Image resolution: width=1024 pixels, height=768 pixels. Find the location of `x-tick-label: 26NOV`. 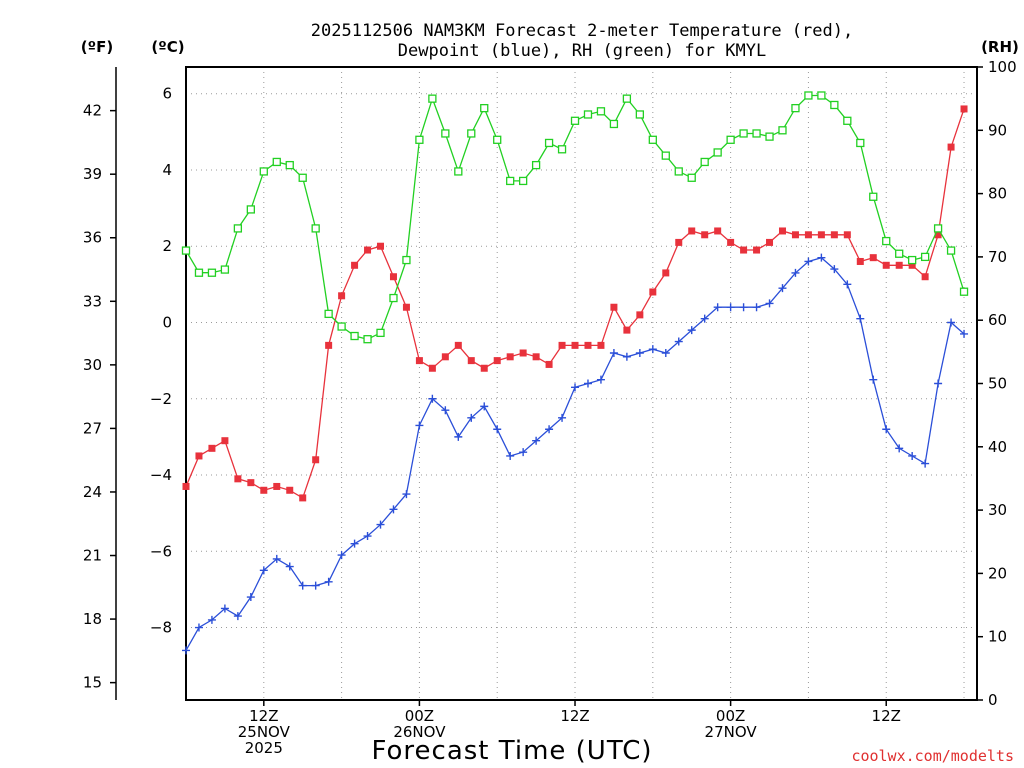

x-tick-label: 26NOV is located at coordinates (419, 732).